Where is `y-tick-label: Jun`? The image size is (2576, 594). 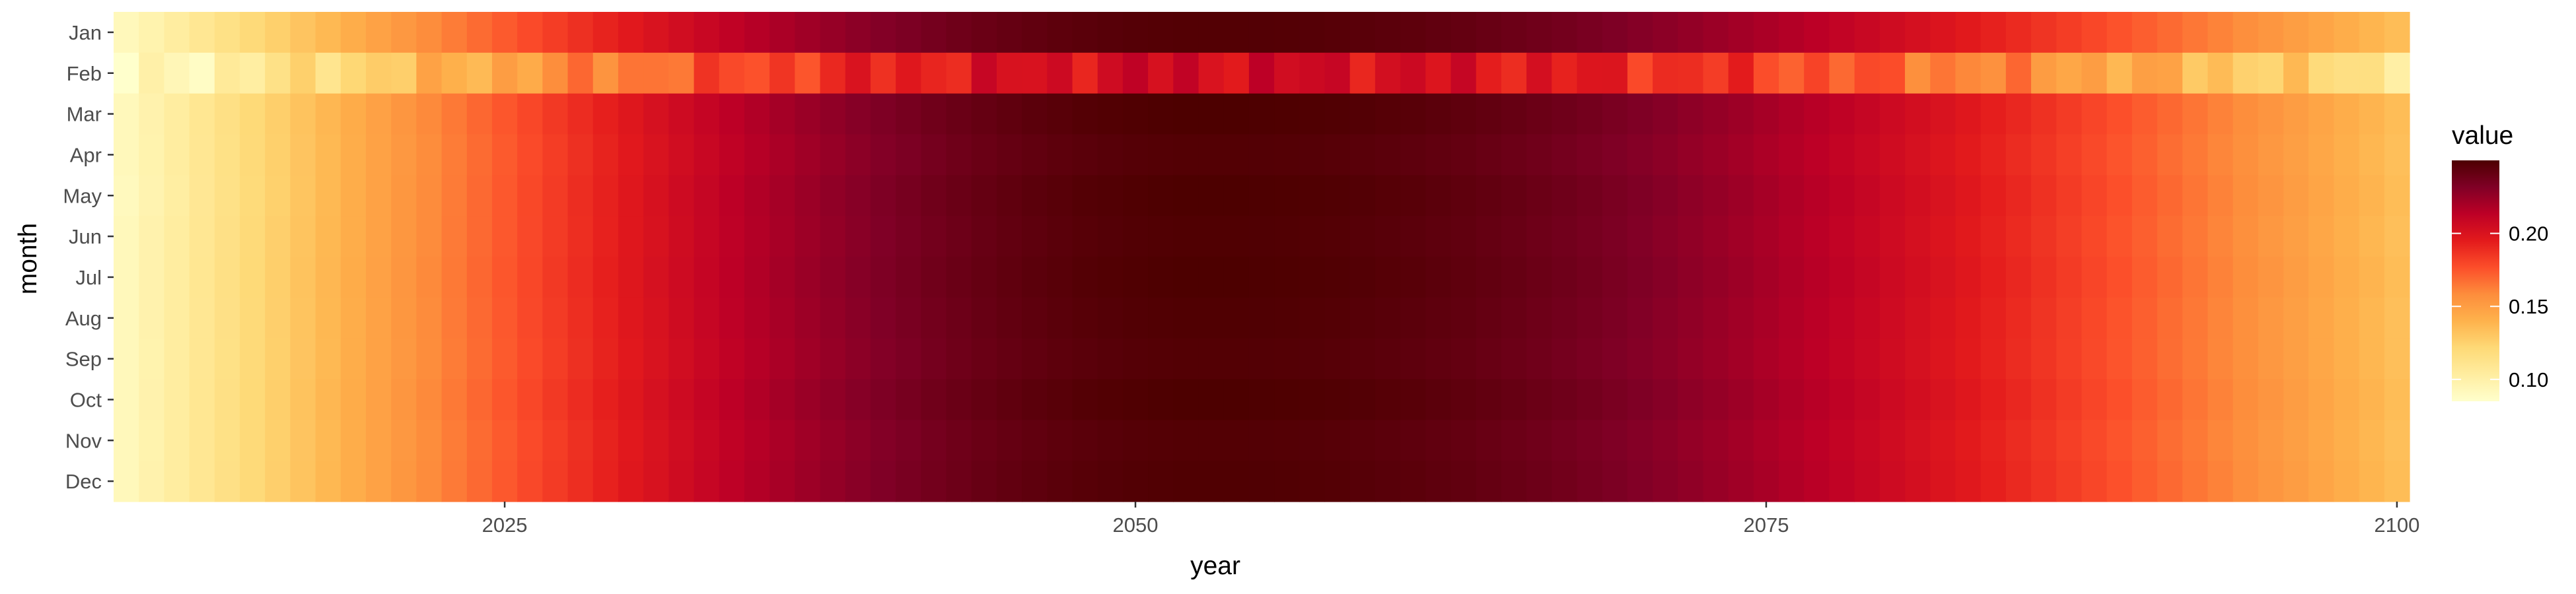
y-tick-label: Jun is located at coordinates (85, 236).